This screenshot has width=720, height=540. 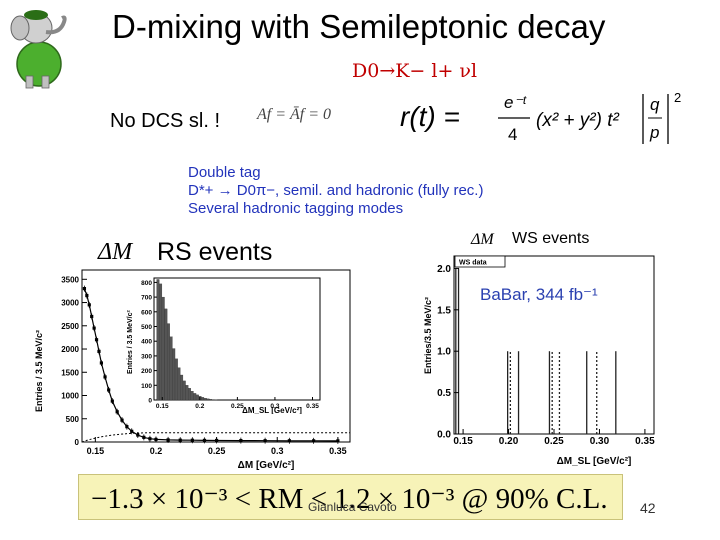 I want to click on ws-legend-label: WS data, so click(x=473, y=263).